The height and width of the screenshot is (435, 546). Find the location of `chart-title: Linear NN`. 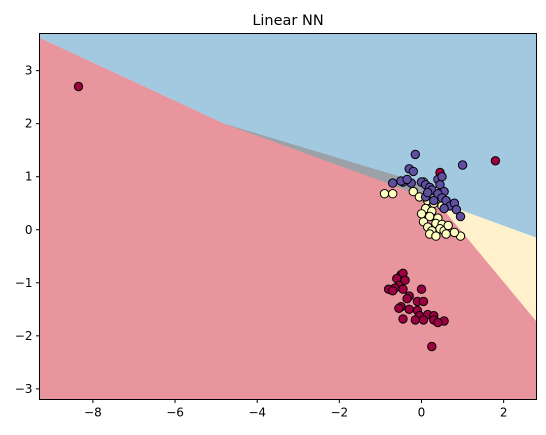

chart-title: Linear NN is located at coordinates (287, 21).